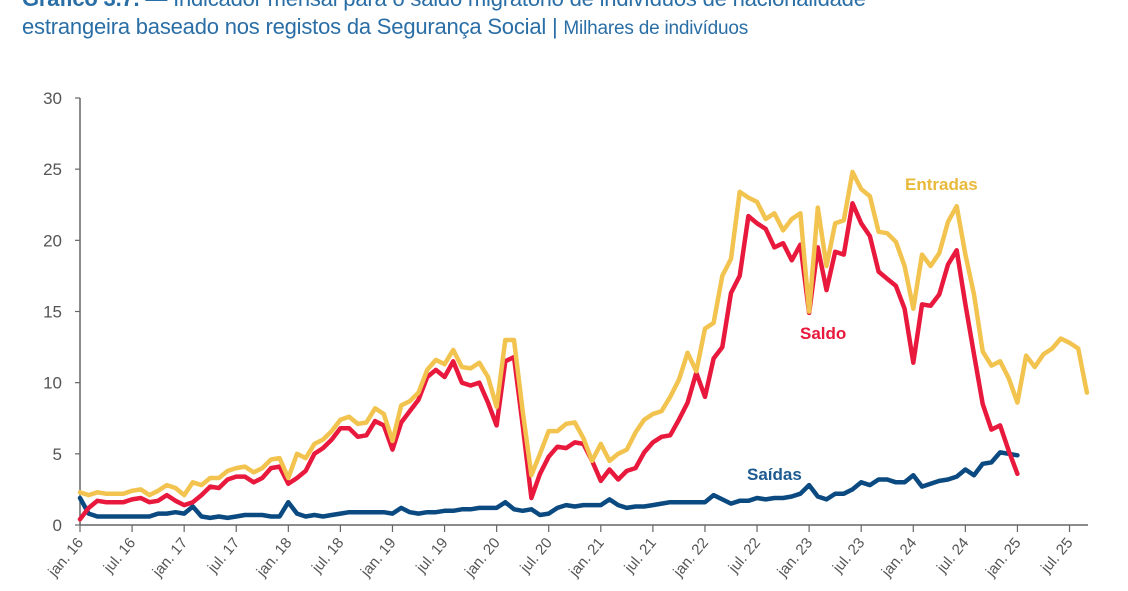  I want to click on x-tick-label: jul. 19, so click(431, 556).